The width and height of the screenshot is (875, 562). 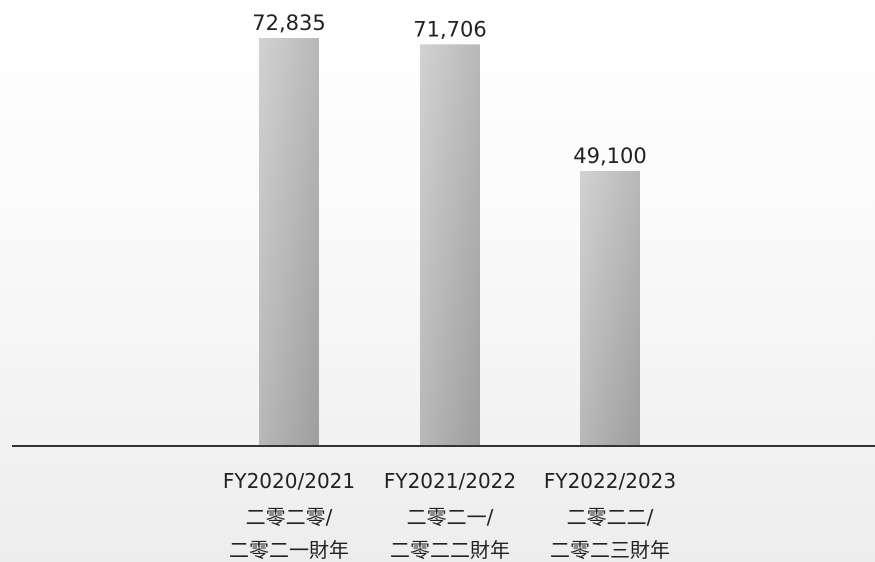 What do you see at coordinates (610, 481) in the screenshot?
I see `category-label-3-line-1: FY2022/2023` at bounding box center [610, 481].